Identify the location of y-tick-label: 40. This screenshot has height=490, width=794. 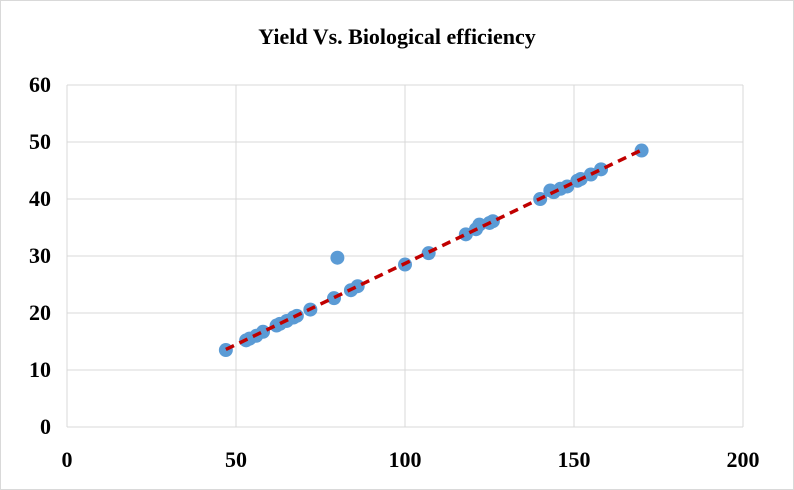
(40, 198).